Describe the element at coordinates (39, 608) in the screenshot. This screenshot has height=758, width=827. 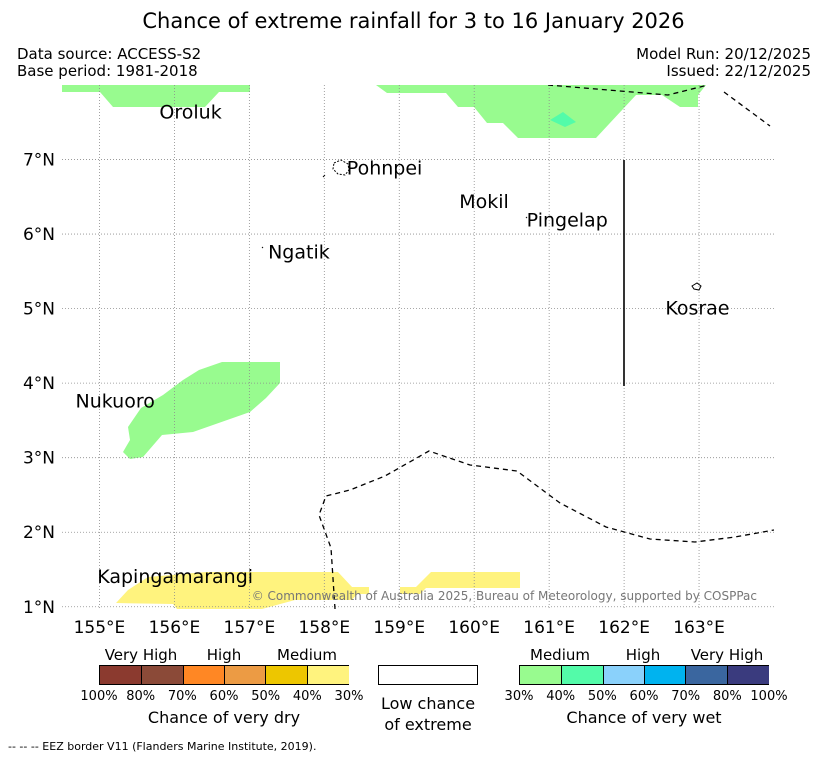
I see `latitude-tick-label: 1°N` at that location.